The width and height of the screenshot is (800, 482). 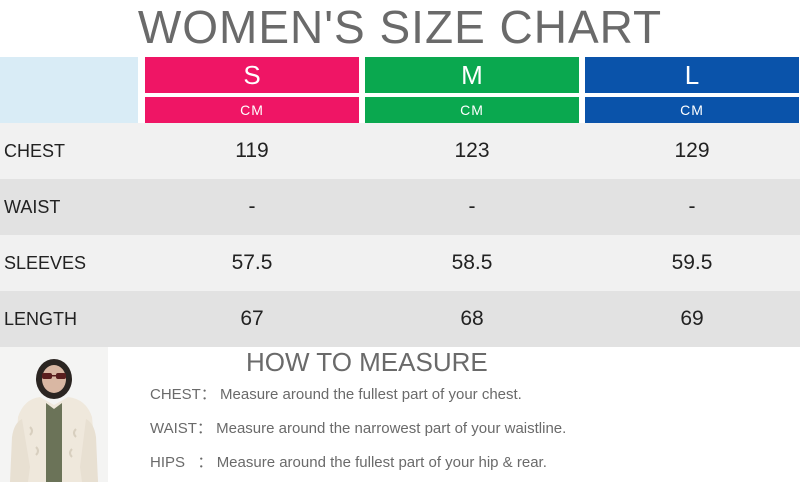 I want to click on cell-value: 58.5, so click(x=472, y=262).